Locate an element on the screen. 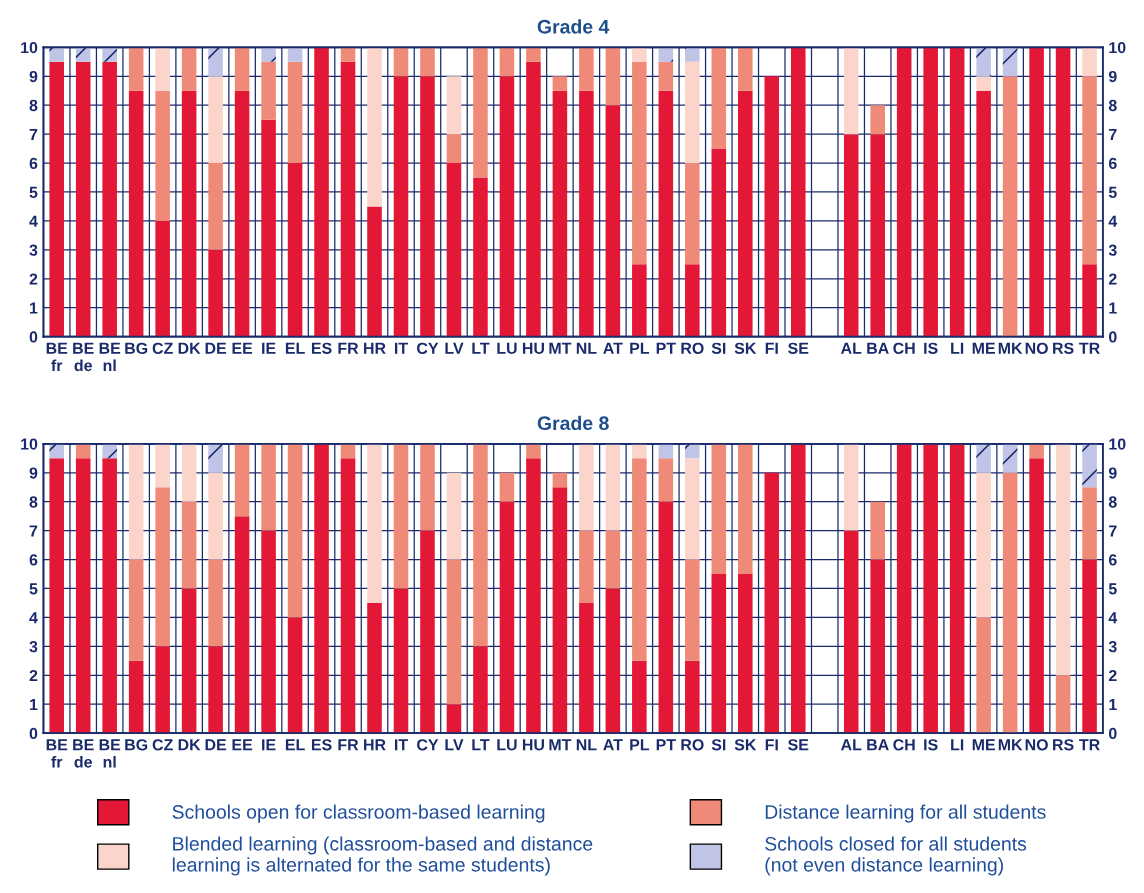 The height and width of the screenshot is (893, 1144). x-tick-label: SK is located at coordinates (745, 348).